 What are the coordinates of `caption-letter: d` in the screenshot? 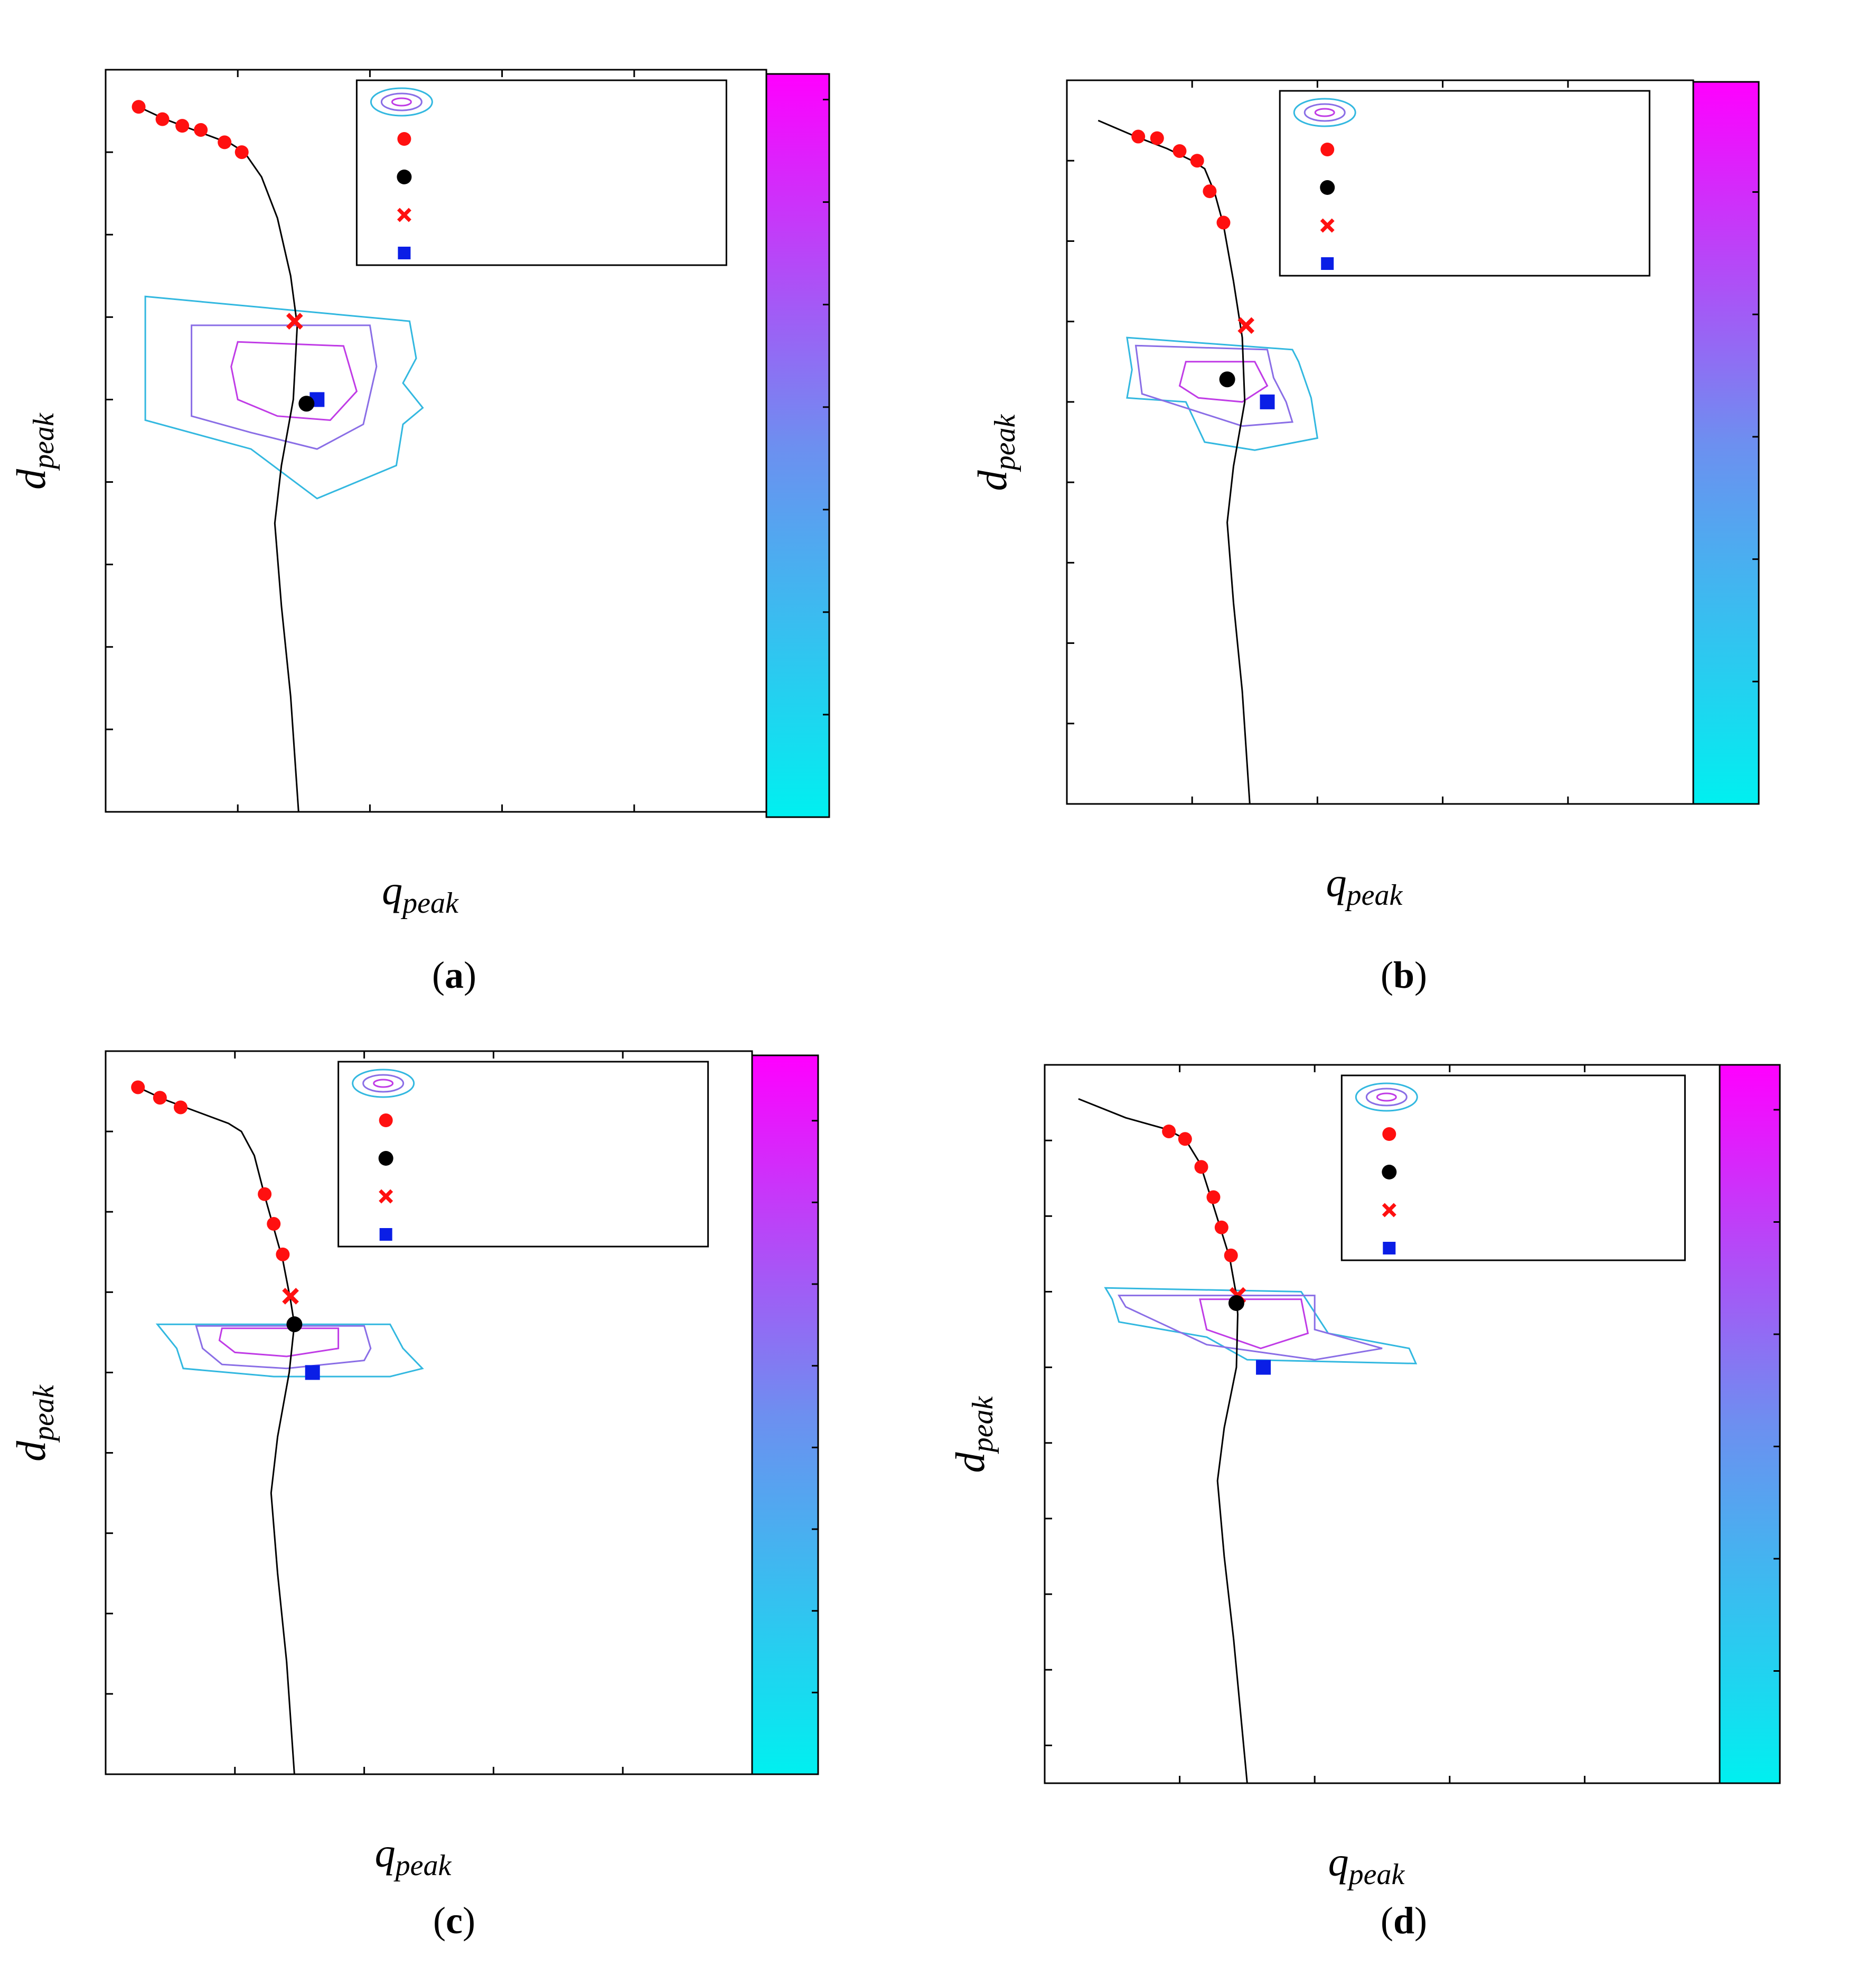 It's located at (1403, 1920).